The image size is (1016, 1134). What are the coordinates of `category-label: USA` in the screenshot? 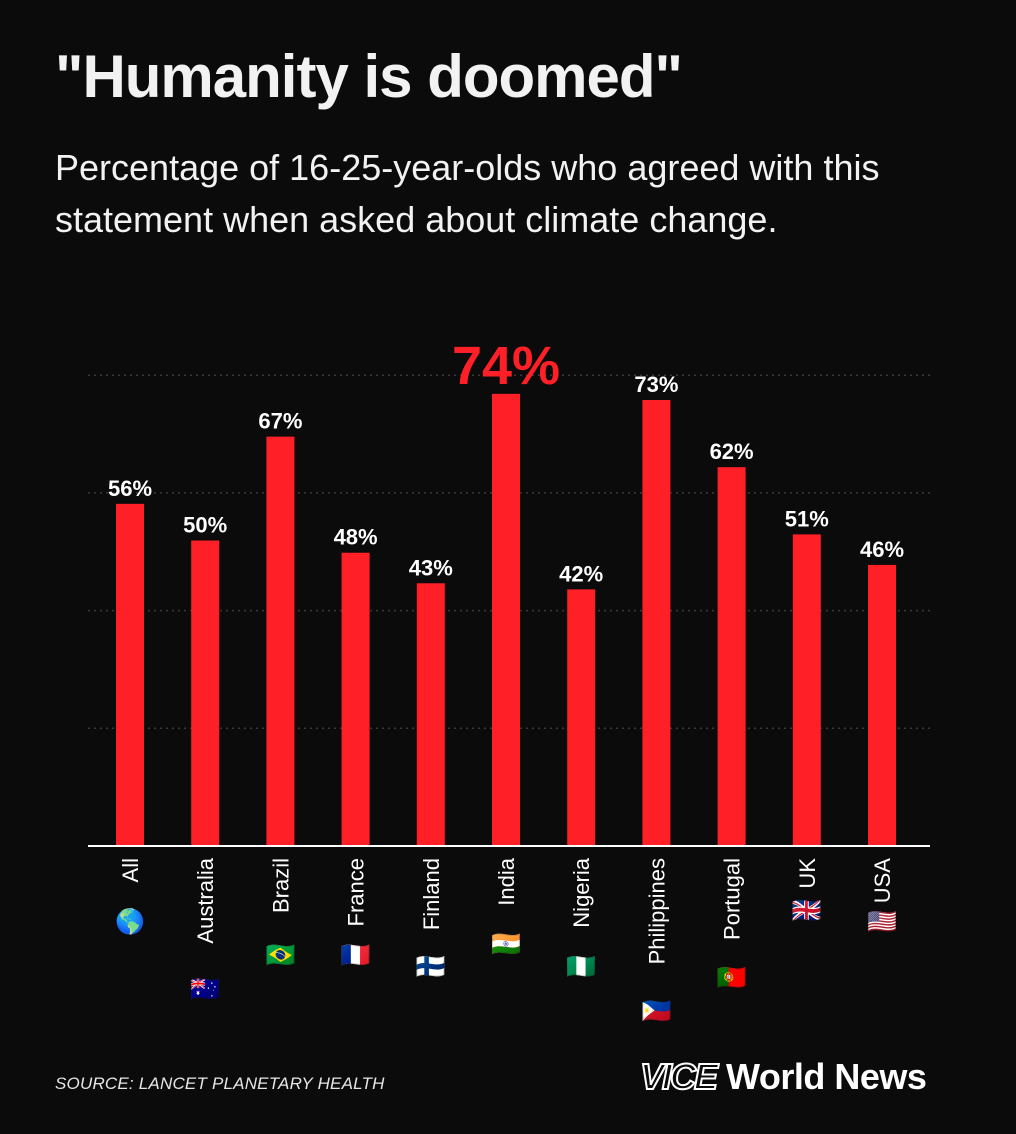 It's located at (882, 881).